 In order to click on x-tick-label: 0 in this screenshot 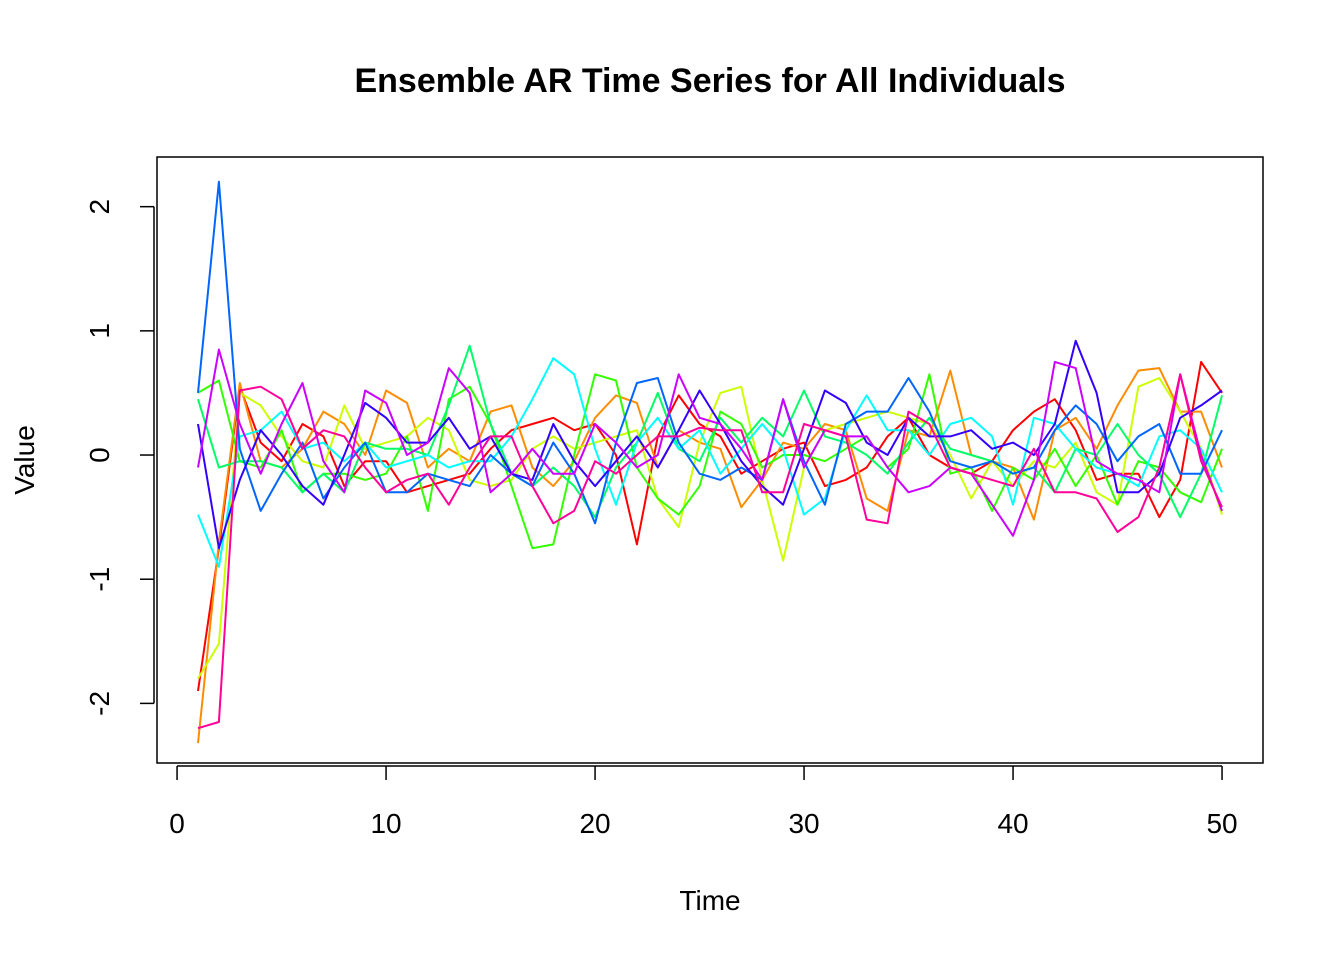, I will do `click(177, 823)`.